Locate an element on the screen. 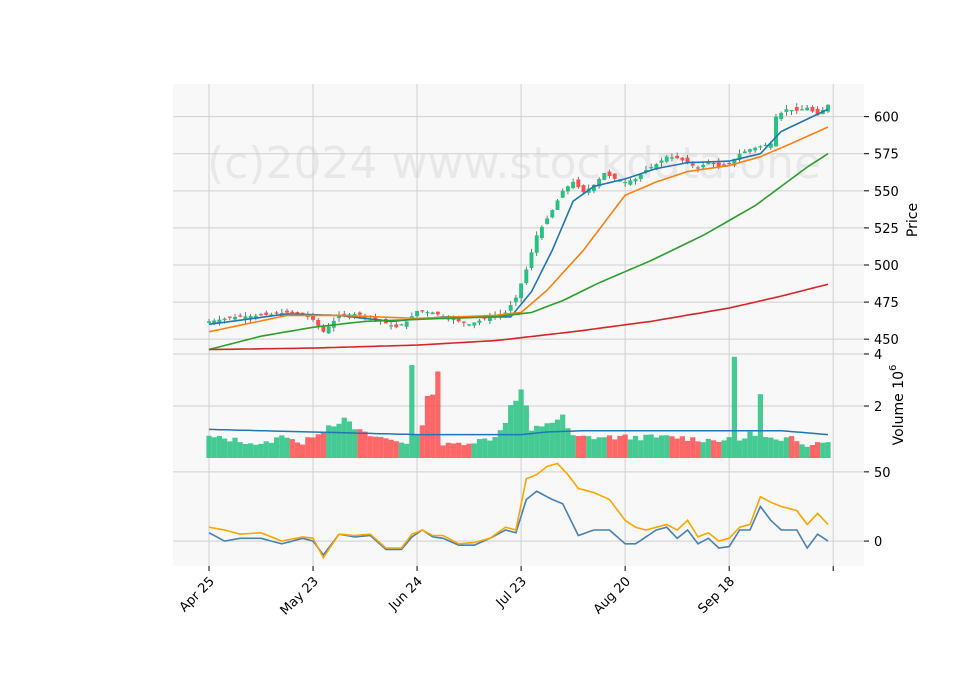 The width and height of the screenshot is (960, 690). volume-tick-label-2: 2 is located at coordinates (878, 407).